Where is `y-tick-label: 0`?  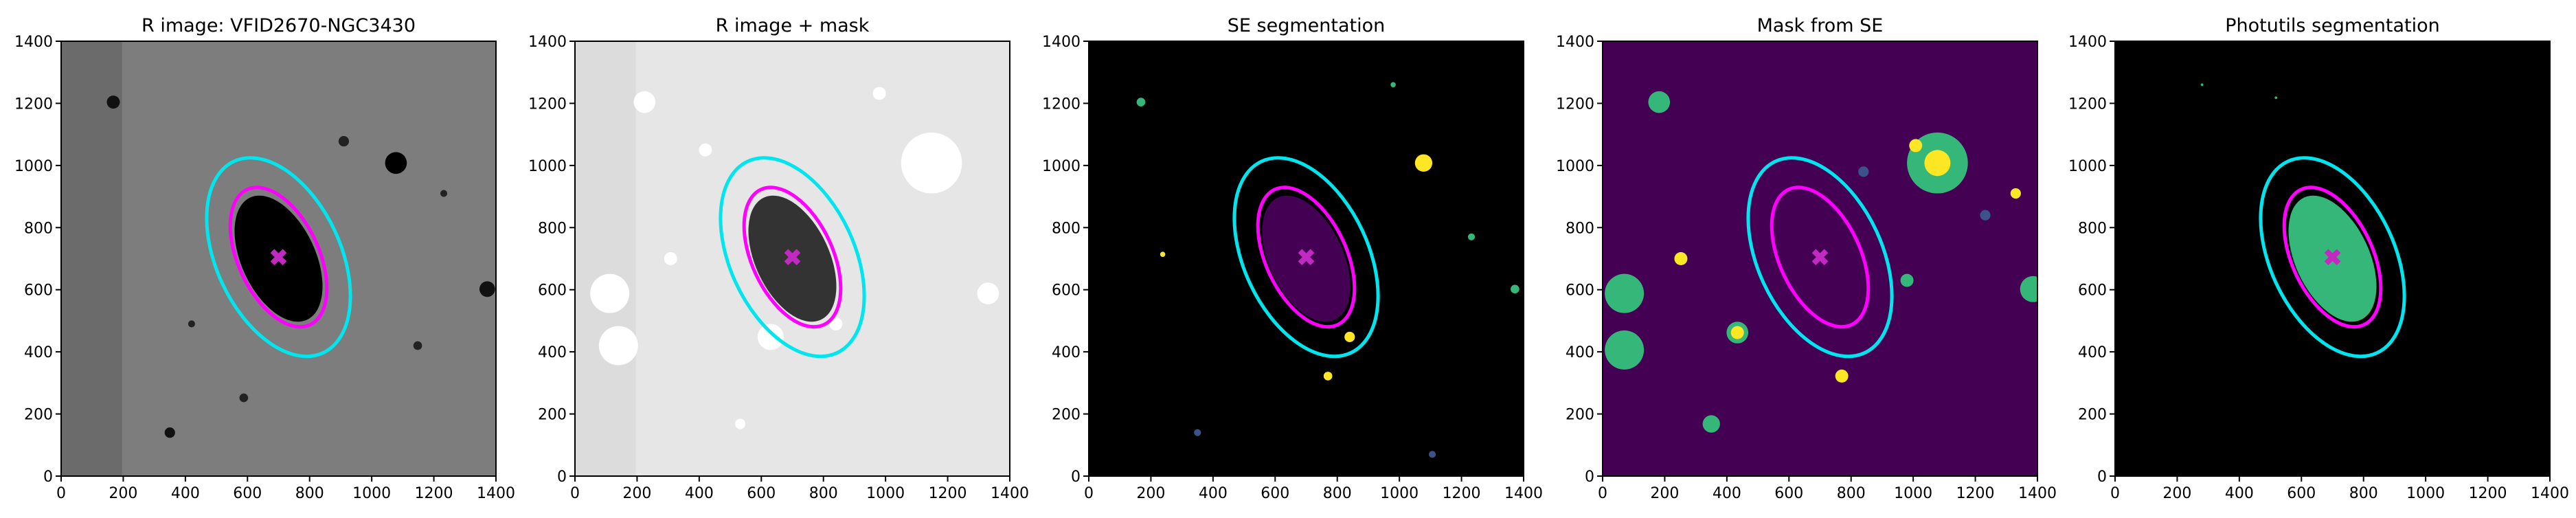
y-tick-label: 0 is located at coordinates (562, 477).